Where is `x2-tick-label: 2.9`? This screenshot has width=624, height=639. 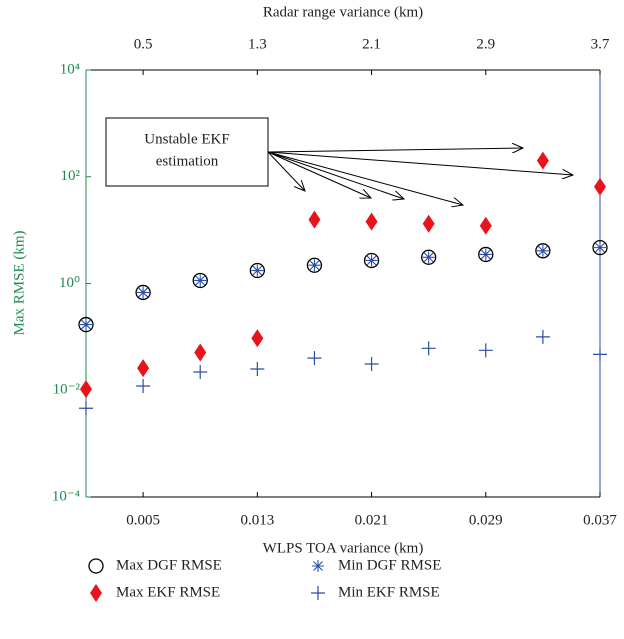
x2-tick-label: 2.9 is located at coordinates (485, 44).